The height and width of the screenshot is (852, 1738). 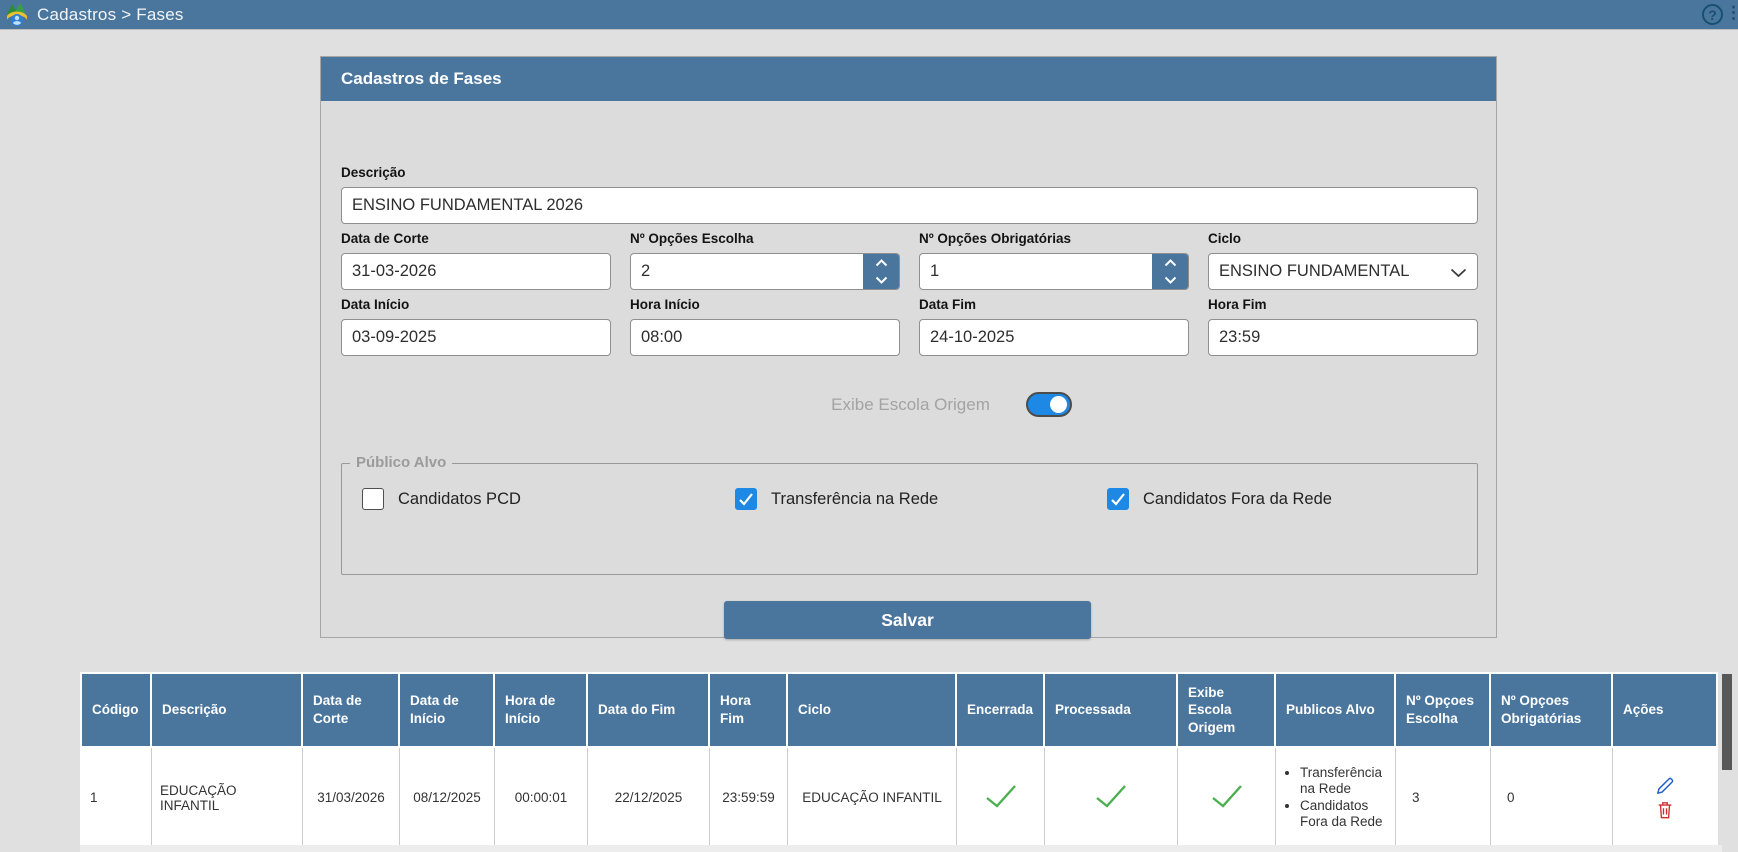 What do you see at coordinates (907, 620) in the screenshot?
I see `save-button: Salvar` at bounding box center [907, 620].